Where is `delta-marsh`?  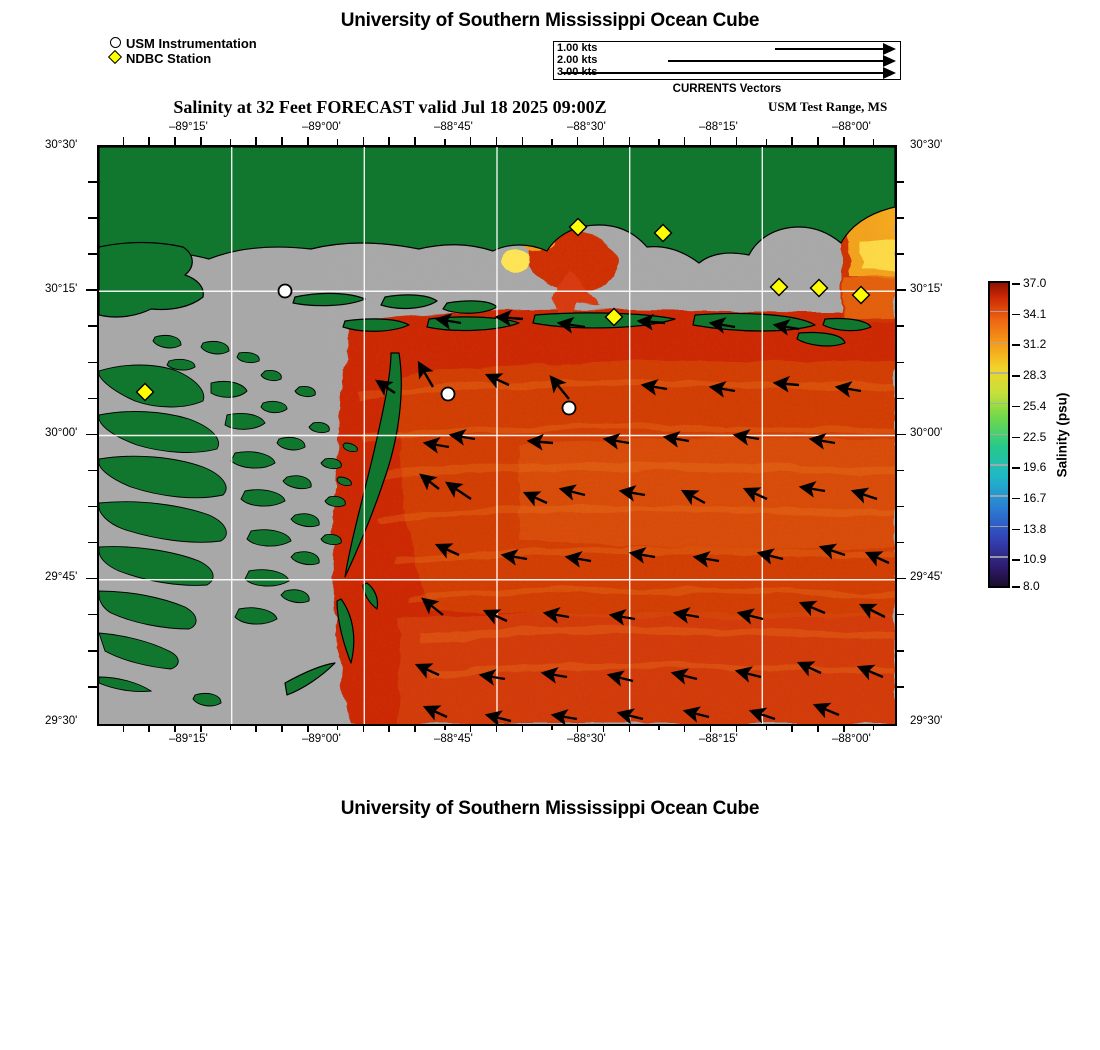
delta-marsh is located at coordinates (228, 520).